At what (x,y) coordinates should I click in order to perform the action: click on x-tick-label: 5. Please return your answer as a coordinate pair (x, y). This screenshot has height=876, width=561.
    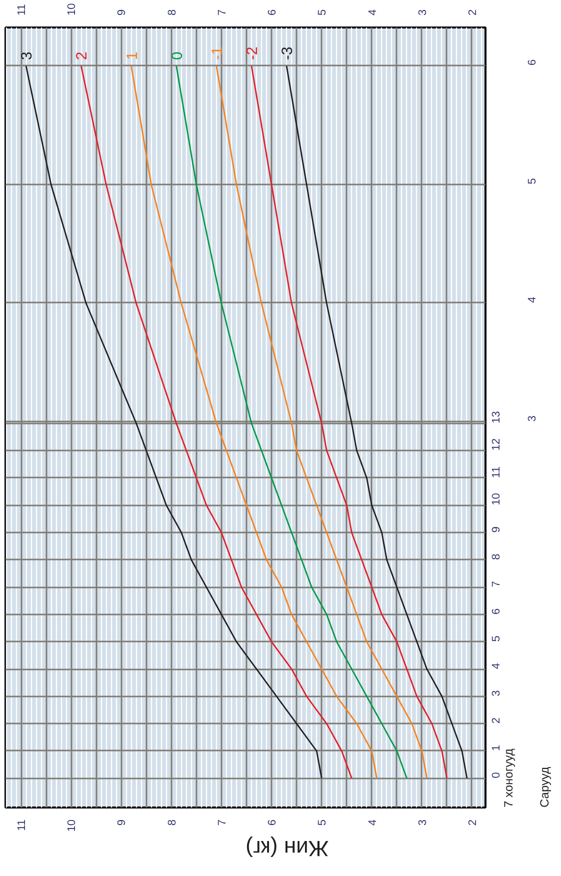
    Looking at the image, I should click on (322, 12).